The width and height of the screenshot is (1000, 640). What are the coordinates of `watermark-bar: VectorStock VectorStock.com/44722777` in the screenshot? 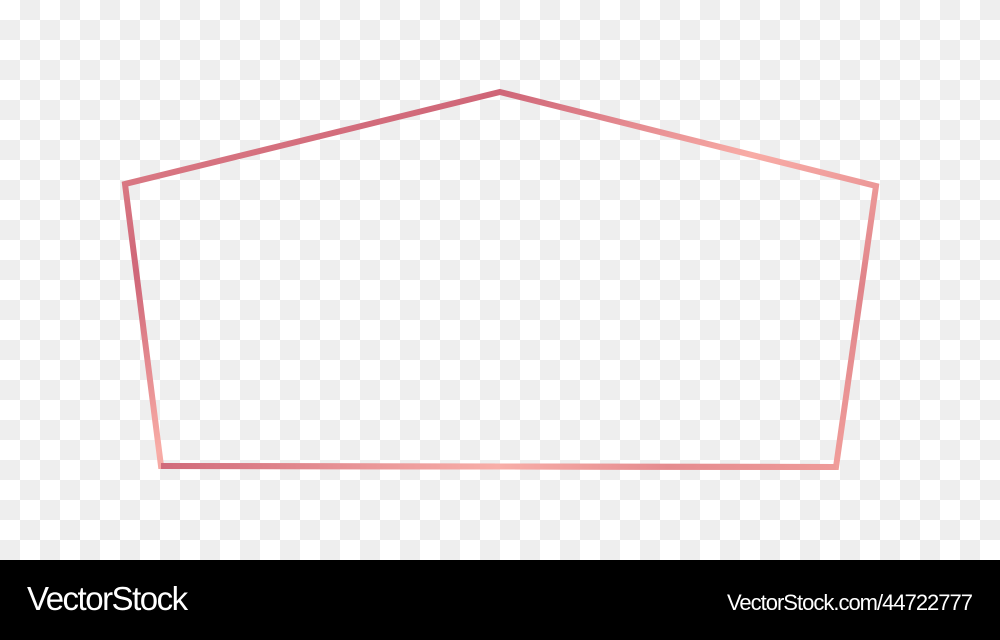 It's located at (500, 600).